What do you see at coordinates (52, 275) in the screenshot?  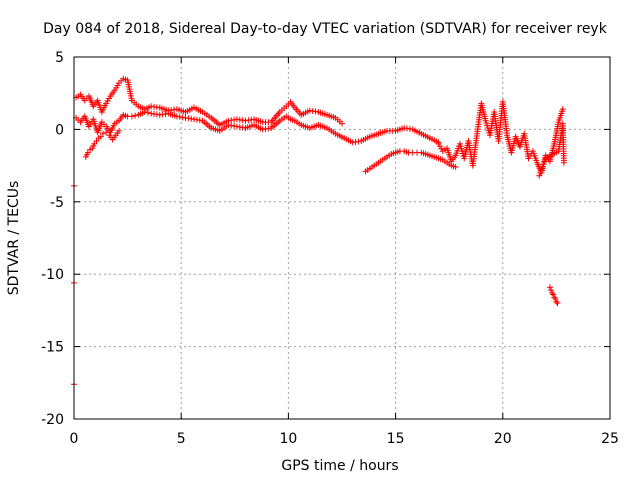 I see `y-tick-label: -10` at bounding box center [52, 275].